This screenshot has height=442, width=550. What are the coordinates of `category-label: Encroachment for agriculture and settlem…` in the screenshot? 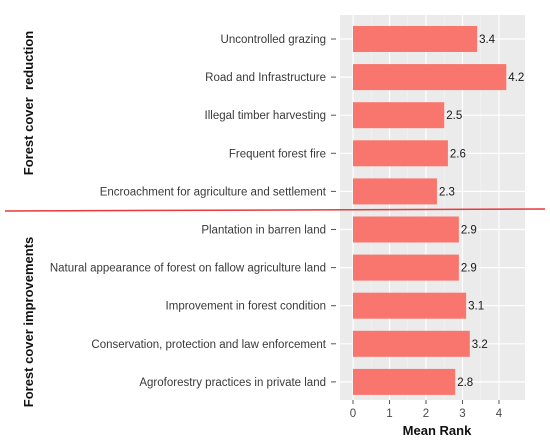 It's located at (213, 192).